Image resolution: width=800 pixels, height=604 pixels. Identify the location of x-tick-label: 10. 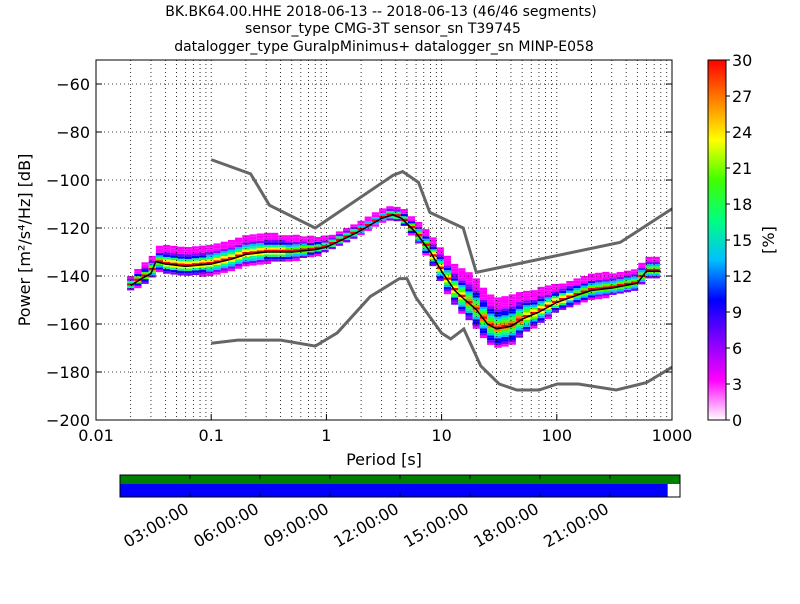
(441, 435).